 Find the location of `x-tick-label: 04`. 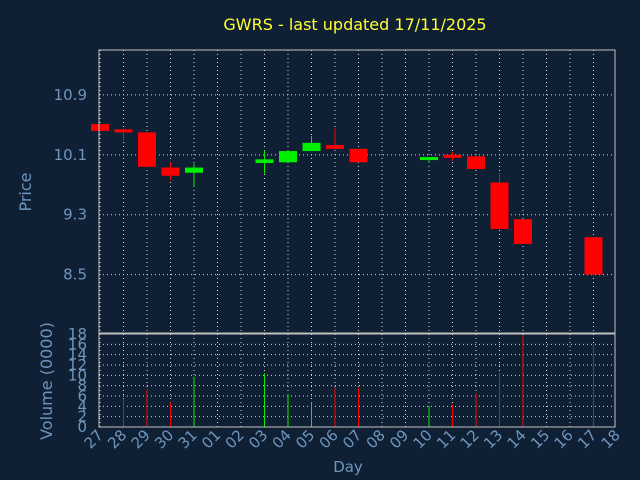

x-tick-label: 04 is located at coordinates (282, 439).